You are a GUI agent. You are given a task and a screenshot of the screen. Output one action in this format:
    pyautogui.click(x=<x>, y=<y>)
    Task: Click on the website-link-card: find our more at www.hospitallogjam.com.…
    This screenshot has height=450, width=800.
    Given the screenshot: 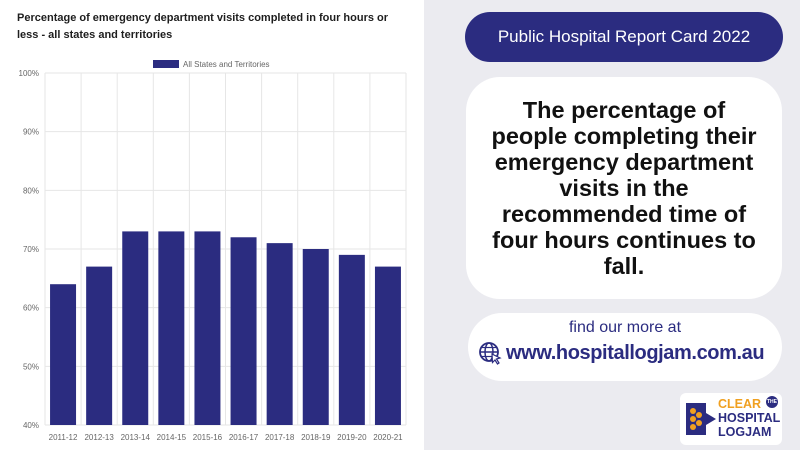 What is the action you would take?
    pyautogui.click(x=625, y=347)
    